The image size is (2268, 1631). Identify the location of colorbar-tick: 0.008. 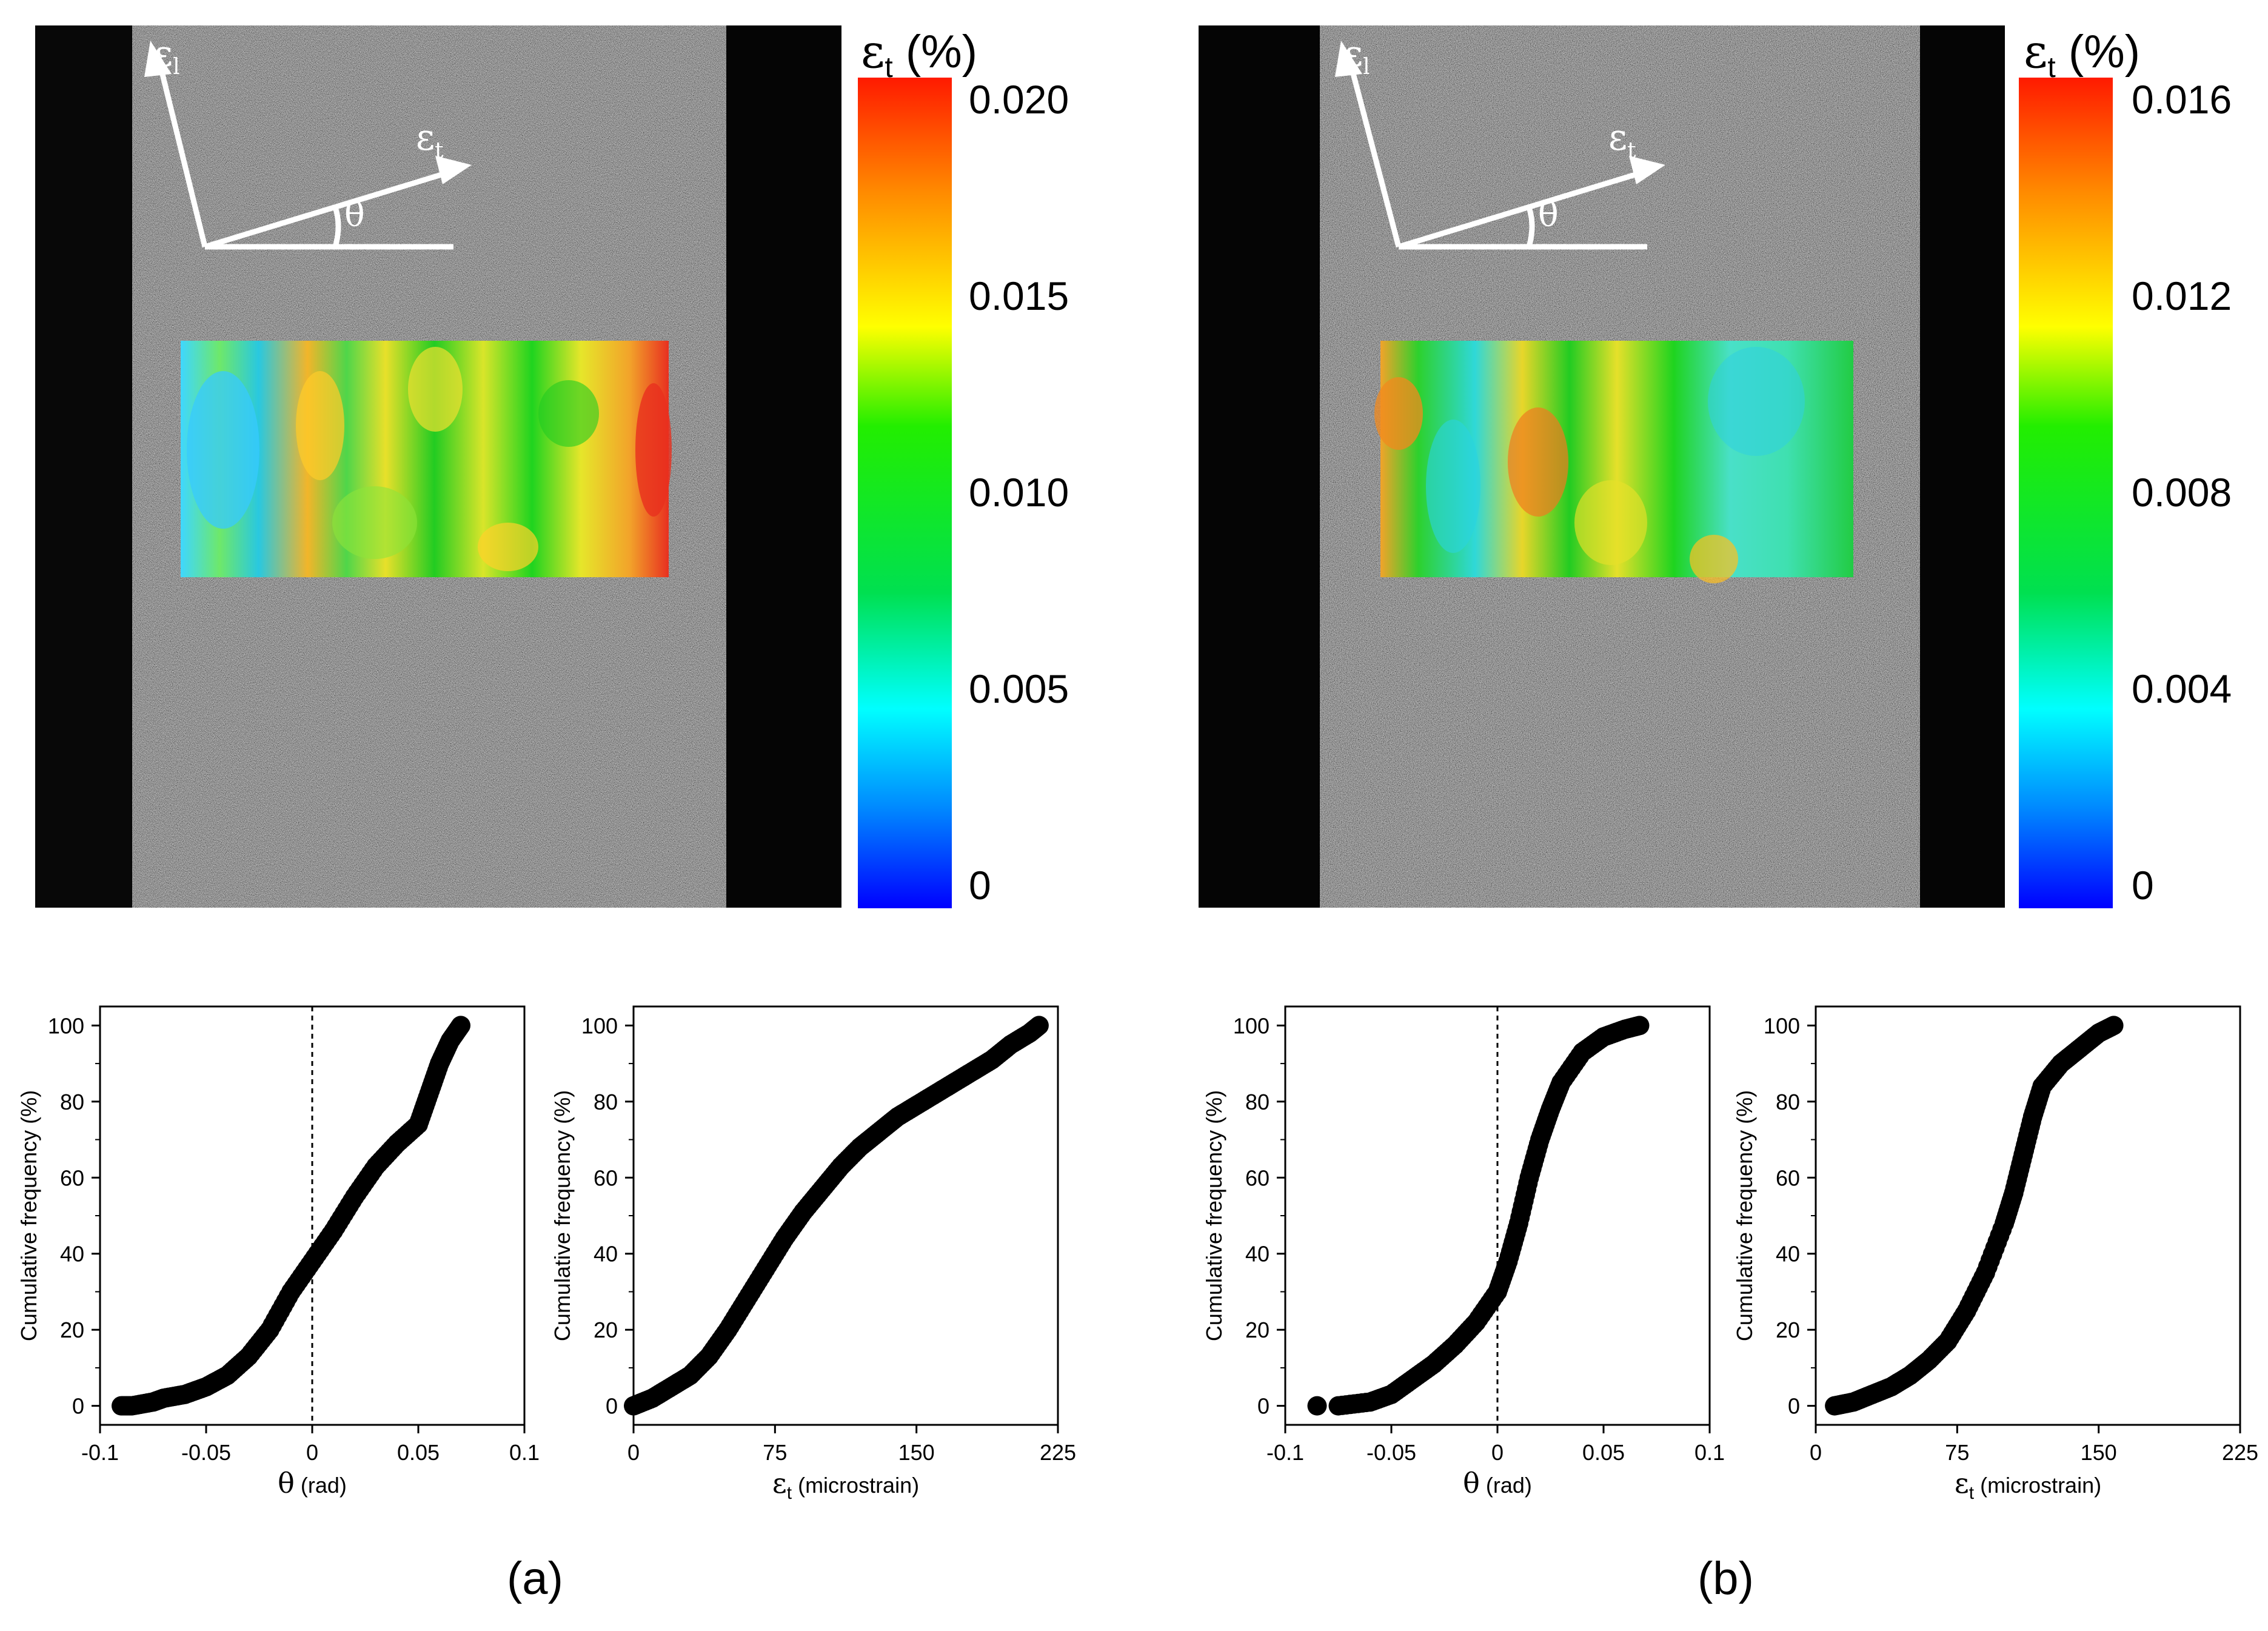
(2182, 492).